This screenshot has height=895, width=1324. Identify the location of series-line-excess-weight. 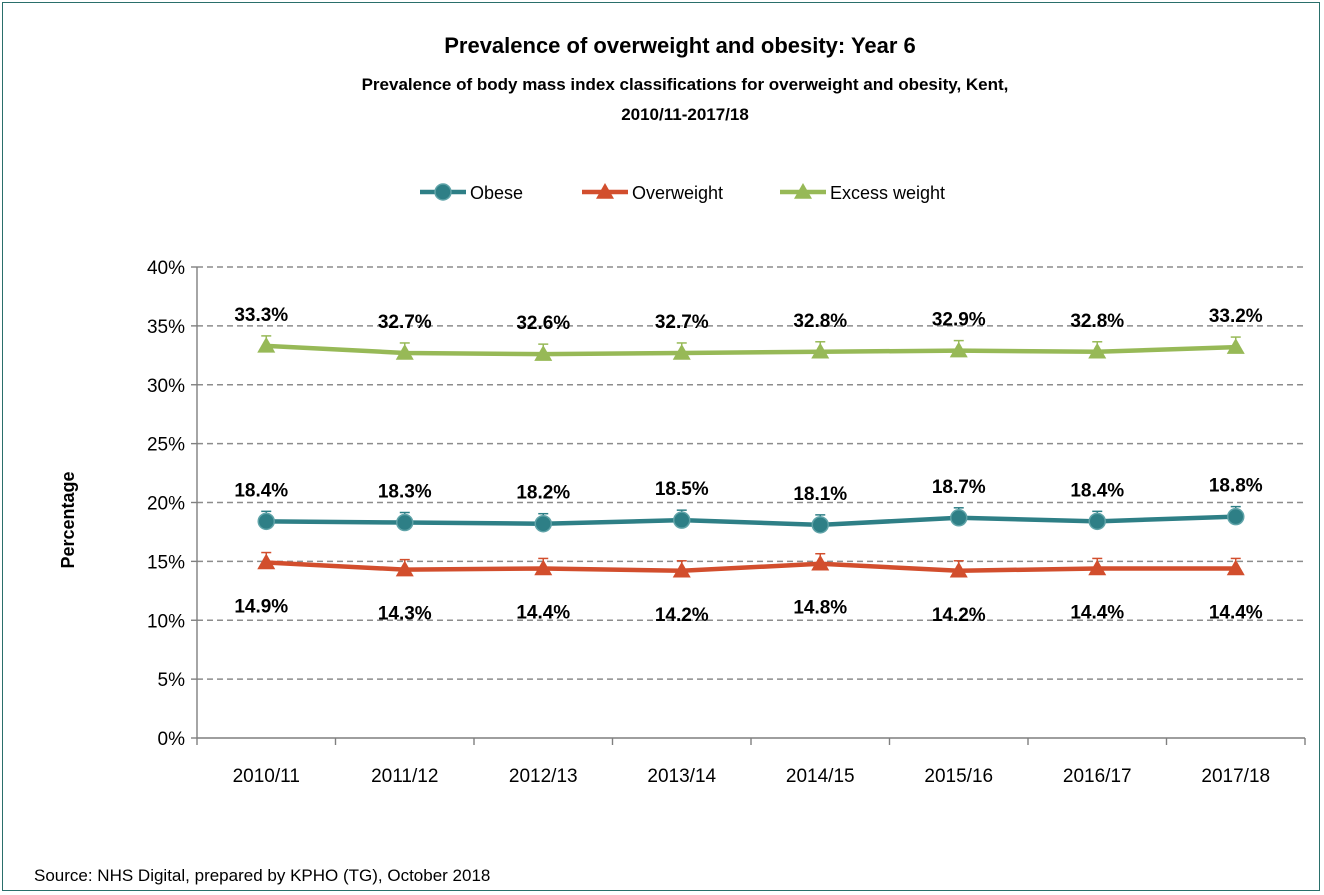
(751, 350).